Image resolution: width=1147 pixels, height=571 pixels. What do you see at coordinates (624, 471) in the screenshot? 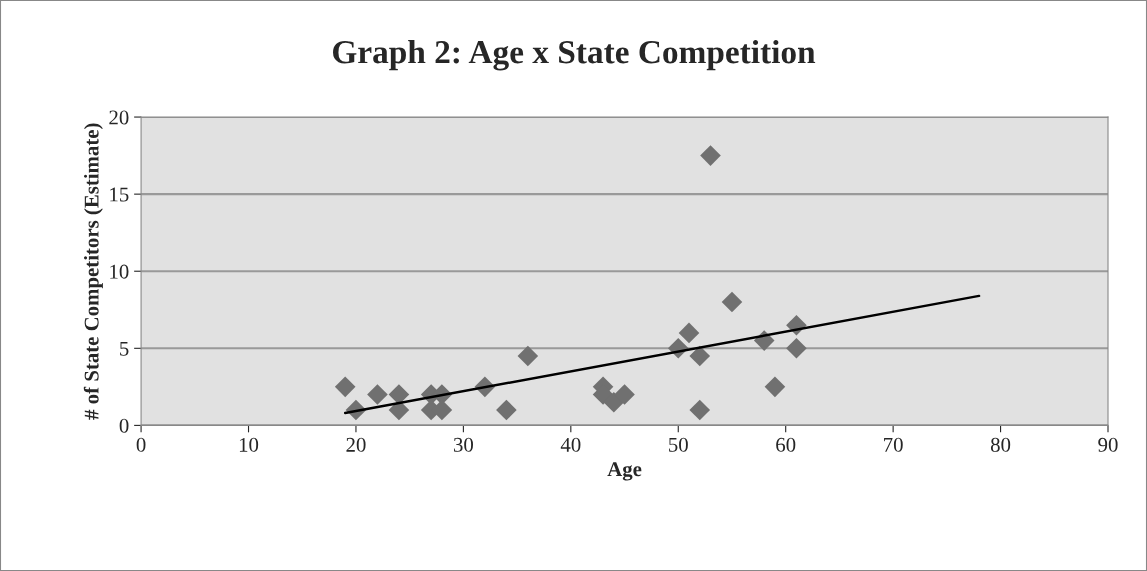
I see `x-axis-title: Age` at bounding box center [624, 471].